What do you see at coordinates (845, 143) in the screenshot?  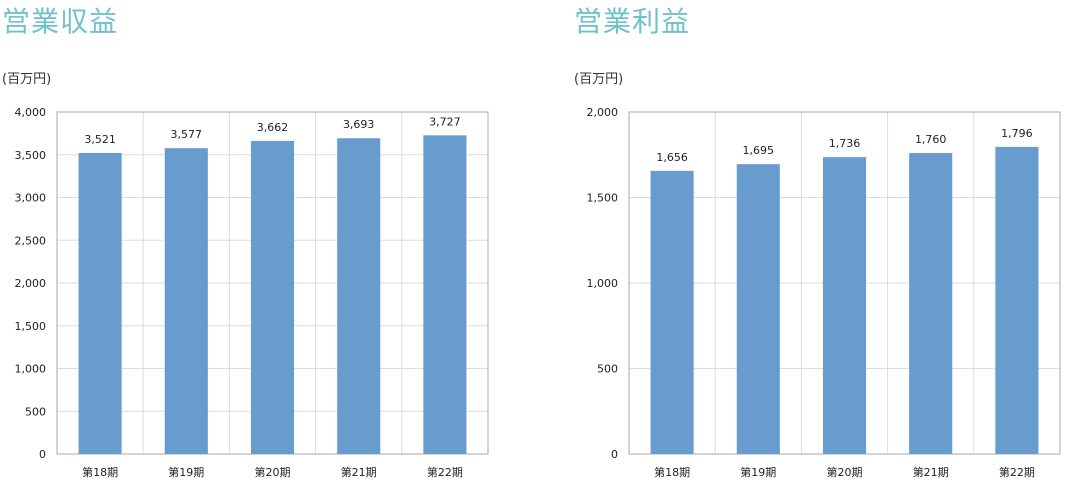 I see `data-label: 1,736` at bounding box center [845, 143].